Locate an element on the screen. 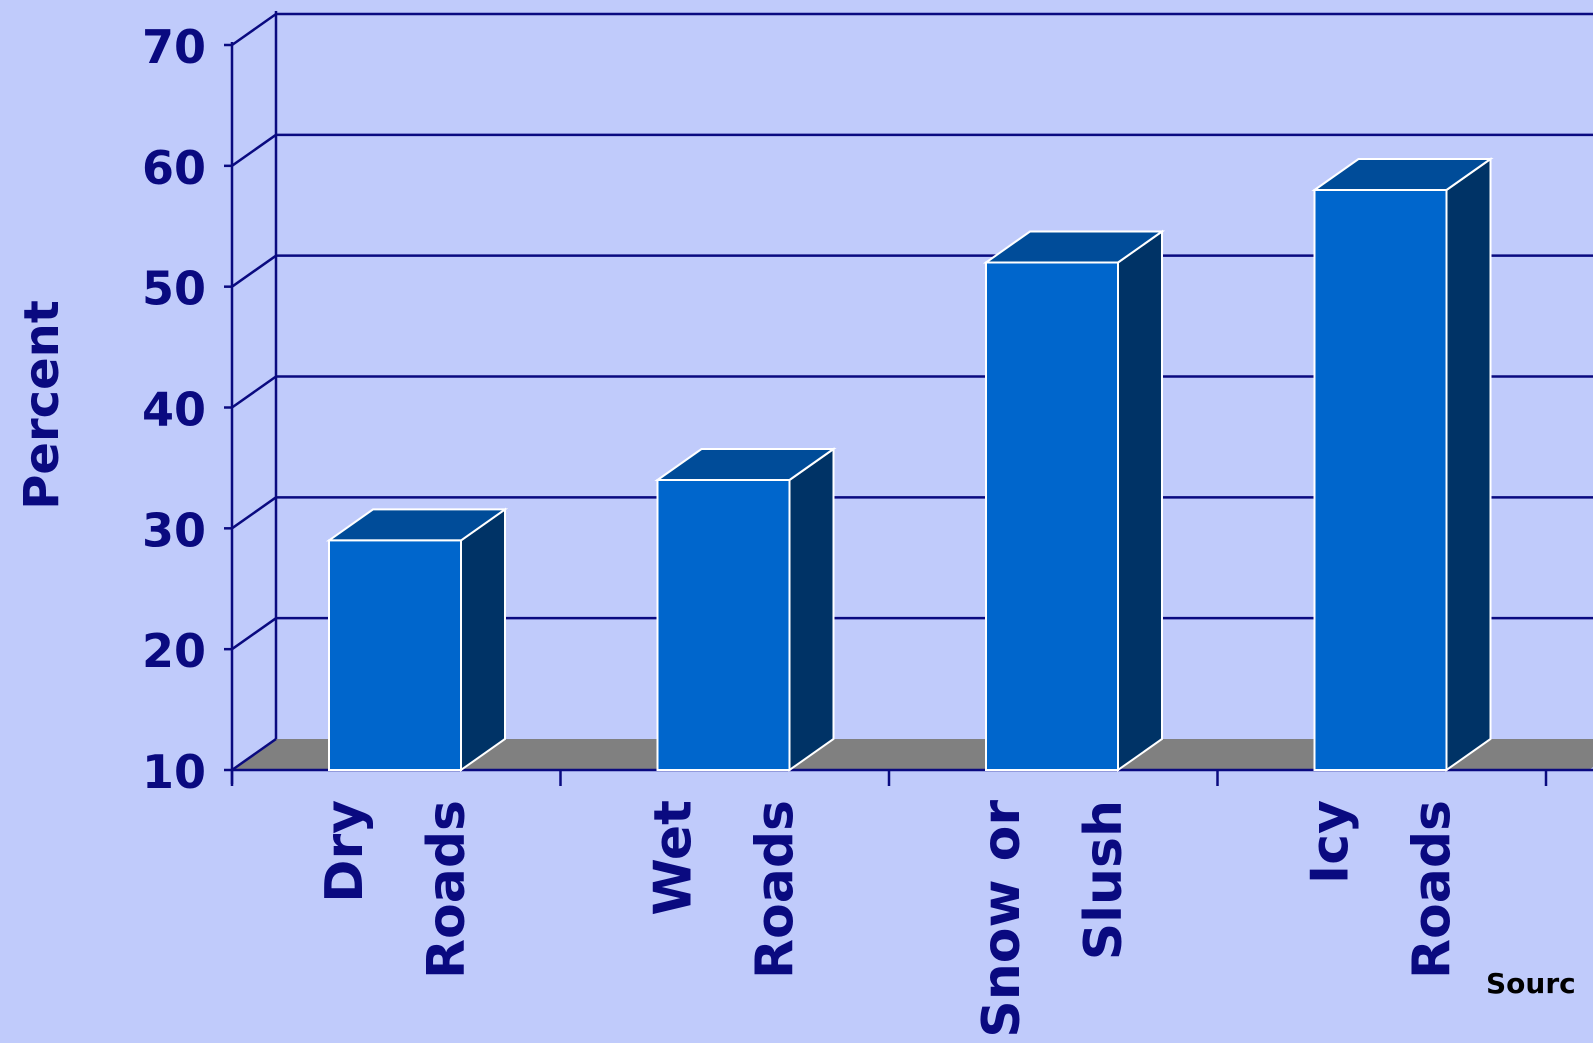 Image resolution: width=1593 pixels, height=1043 pixels. source-label: Sourc is located at coordinates (1531, 983).